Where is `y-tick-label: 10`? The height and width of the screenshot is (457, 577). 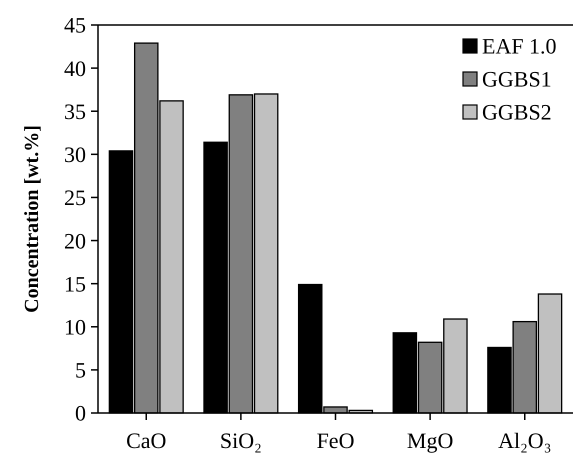
y-tick-label: 10 is located at coordinates (75, 327).